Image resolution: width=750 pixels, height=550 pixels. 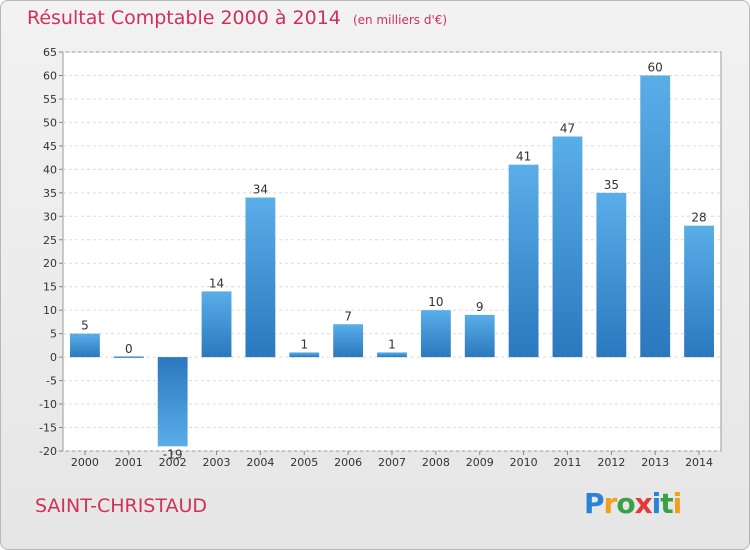 What do you see at coordinates (260, 190) in the screenshot?
I see `data-label-2004: 34` at bounding box center [260, 190].